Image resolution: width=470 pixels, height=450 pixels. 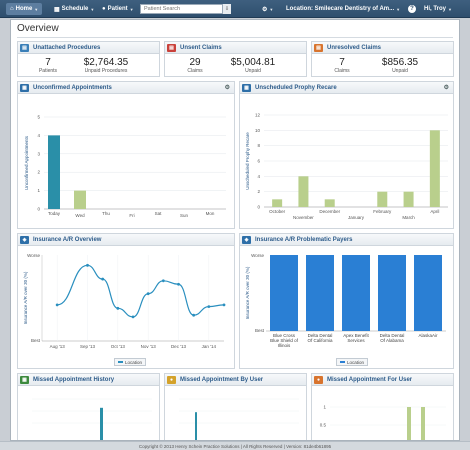 I want to click on claims-stat: 7 Claims, so click(x=342, y=65).